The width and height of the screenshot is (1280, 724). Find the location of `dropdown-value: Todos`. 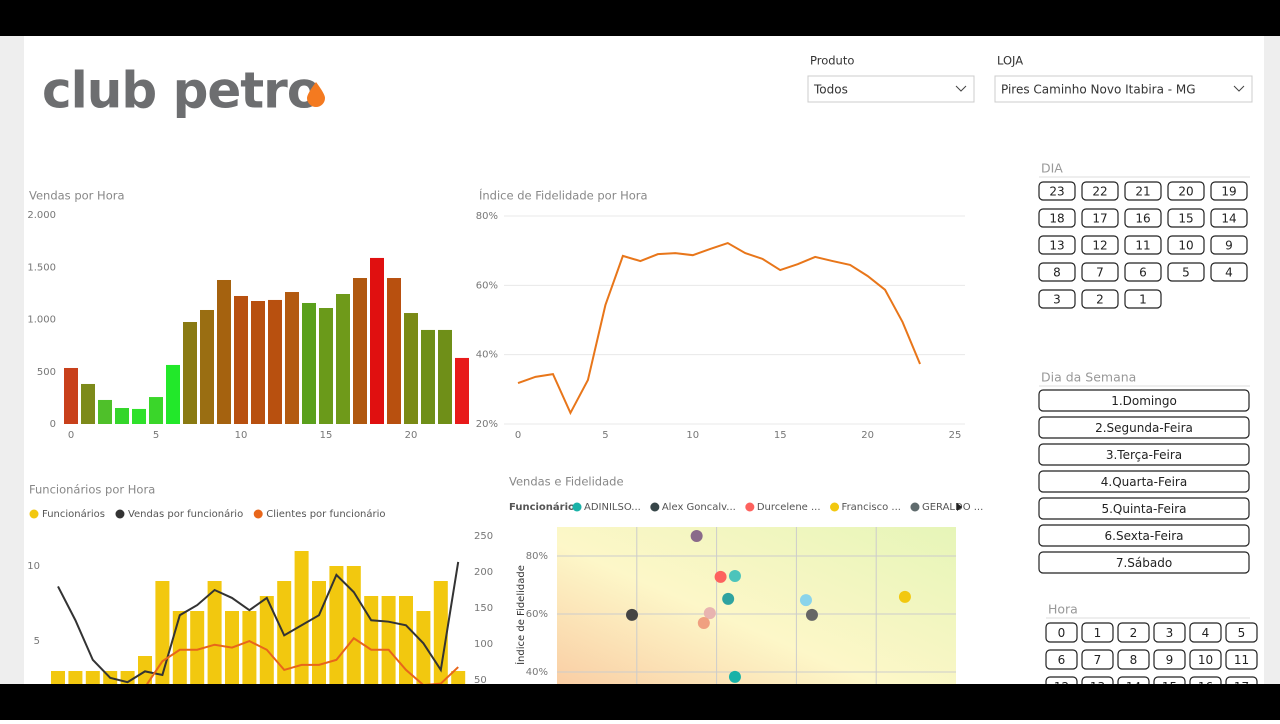

dropdown-value: Todos is located at coordinates (830, 90).